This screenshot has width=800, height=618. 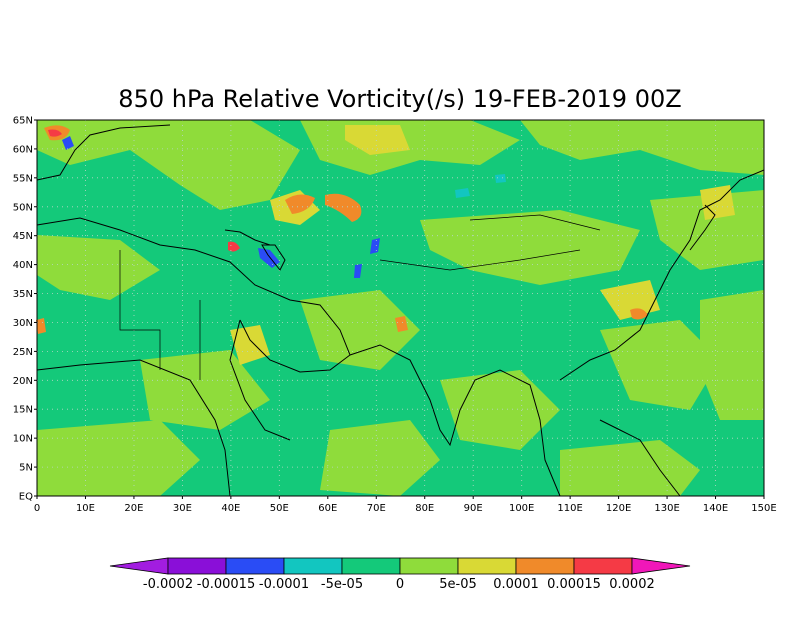 I want to click on lon-tick-label: 20E, so click(x=133, y=508).